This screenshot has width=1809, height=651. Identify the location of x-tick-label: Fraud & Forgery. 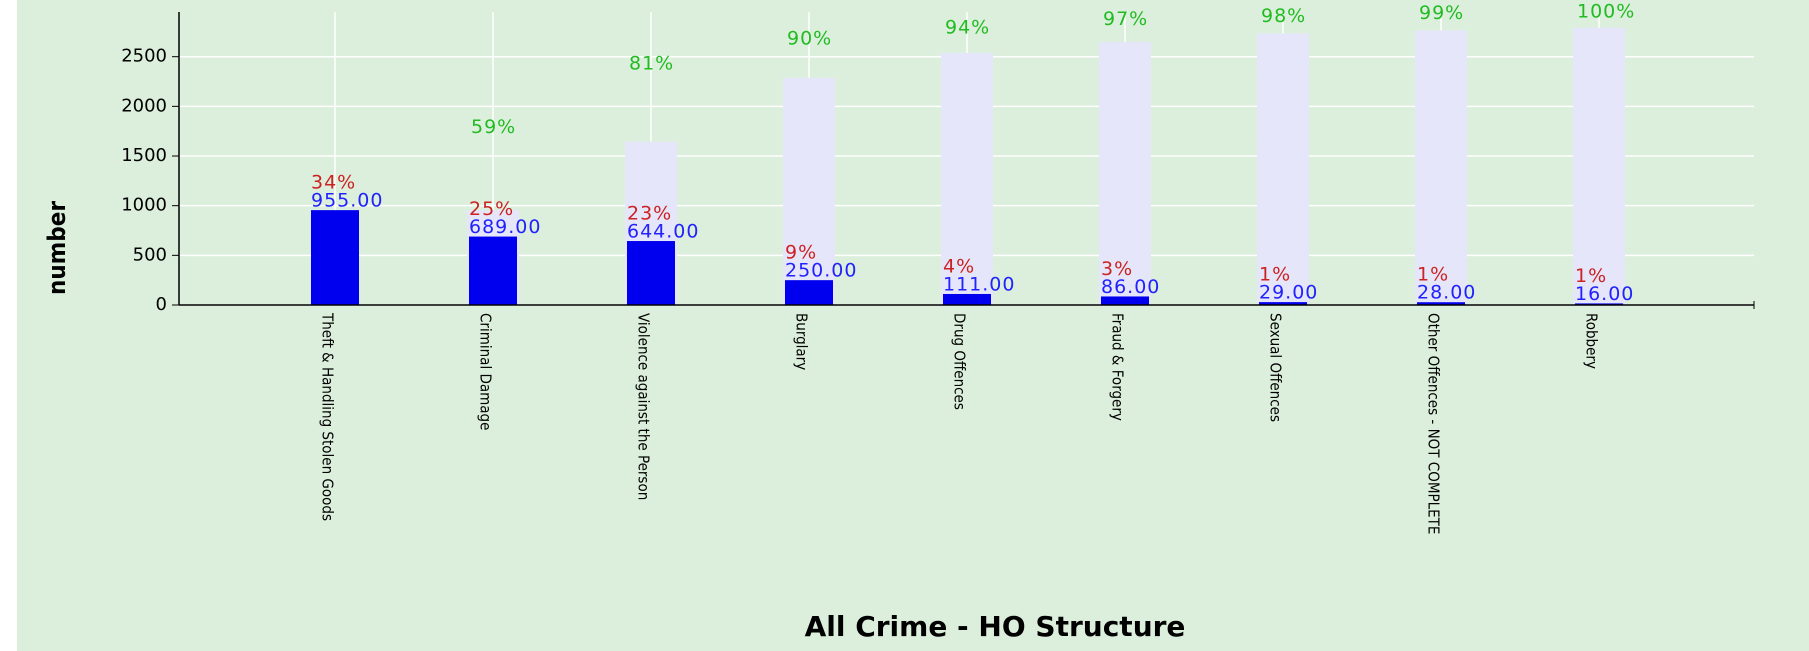
(1118, 367).